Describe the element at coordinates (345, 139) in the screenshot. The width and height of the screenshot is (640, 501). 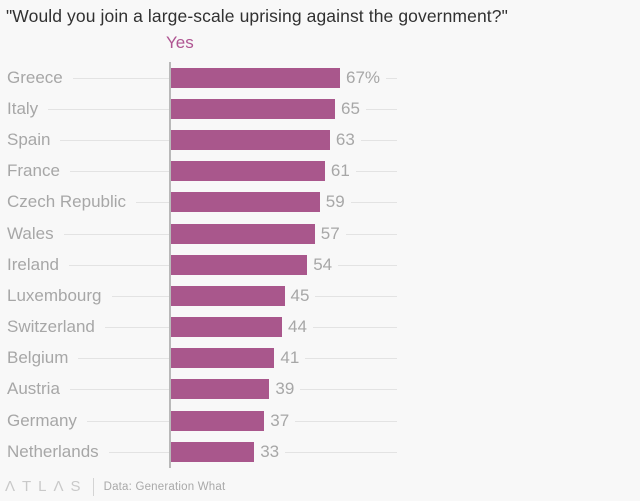
I see `value-label: 63` at that location.